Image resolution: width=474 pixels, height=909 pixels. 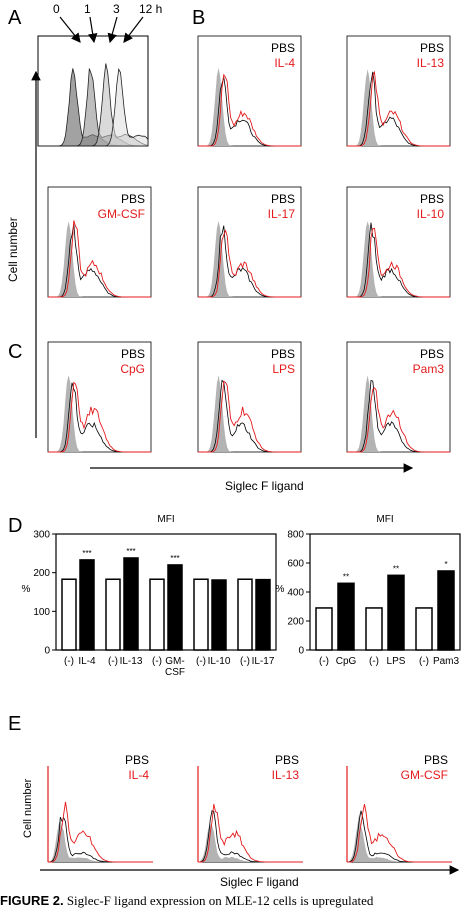 What do you see at coordinates (396, 661) in the screenshot?
I see `x-tick-label: LPS` at bounding box center [396, 661].